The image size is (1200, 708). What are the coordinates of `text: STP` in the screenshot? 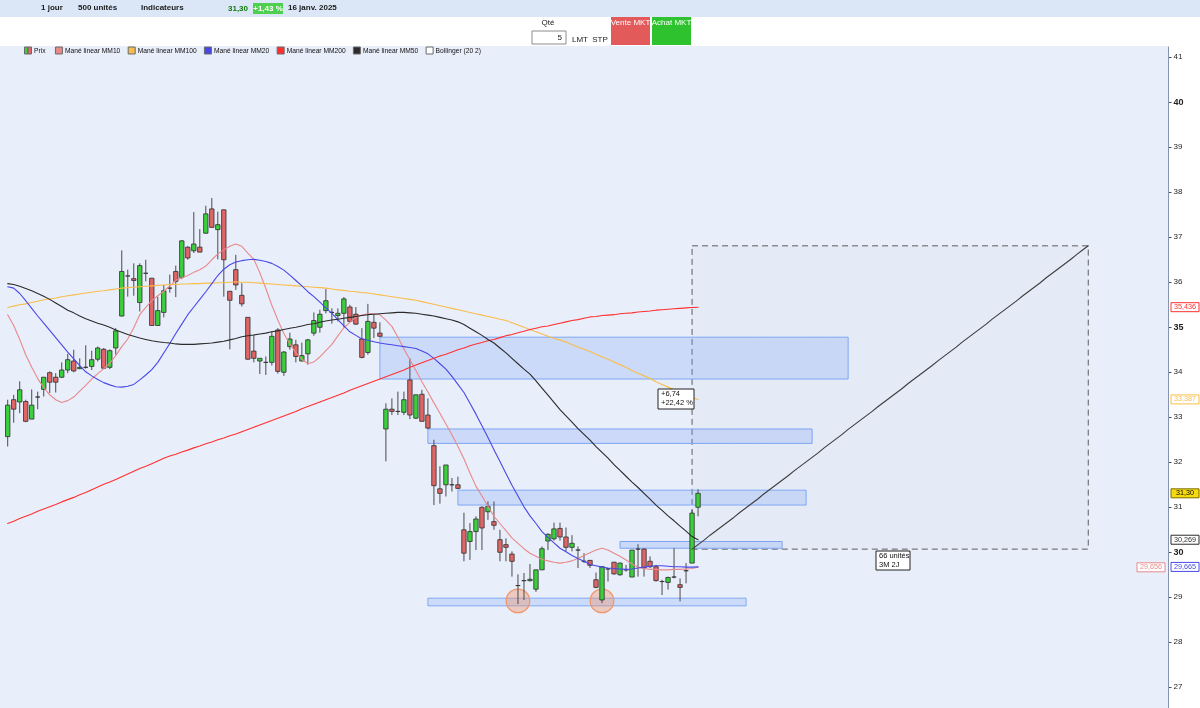 It's located at (600, 39).